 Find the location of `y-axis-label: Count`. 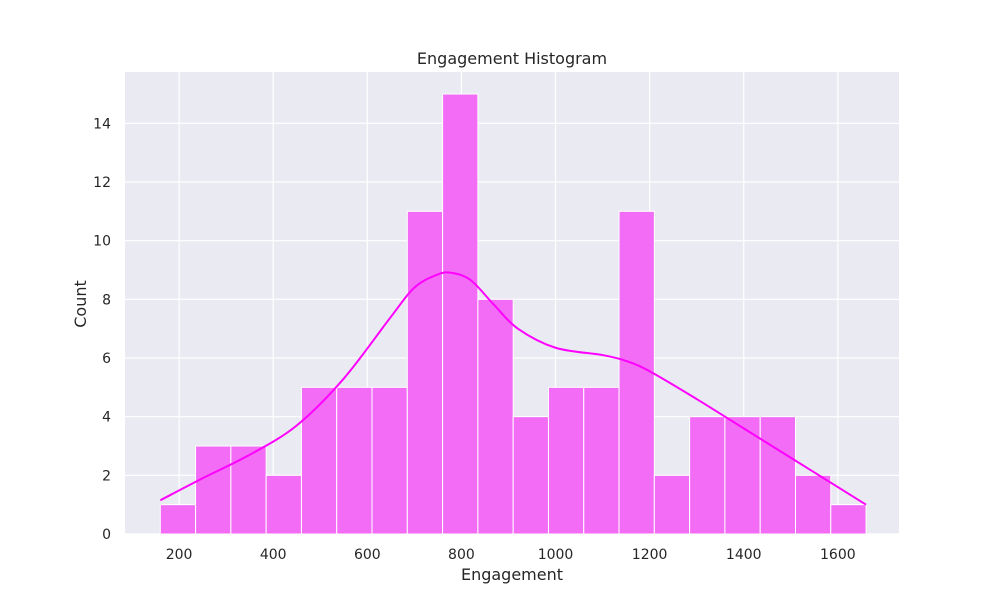

y-axis-label: Count is located at coordinates (80, 304).